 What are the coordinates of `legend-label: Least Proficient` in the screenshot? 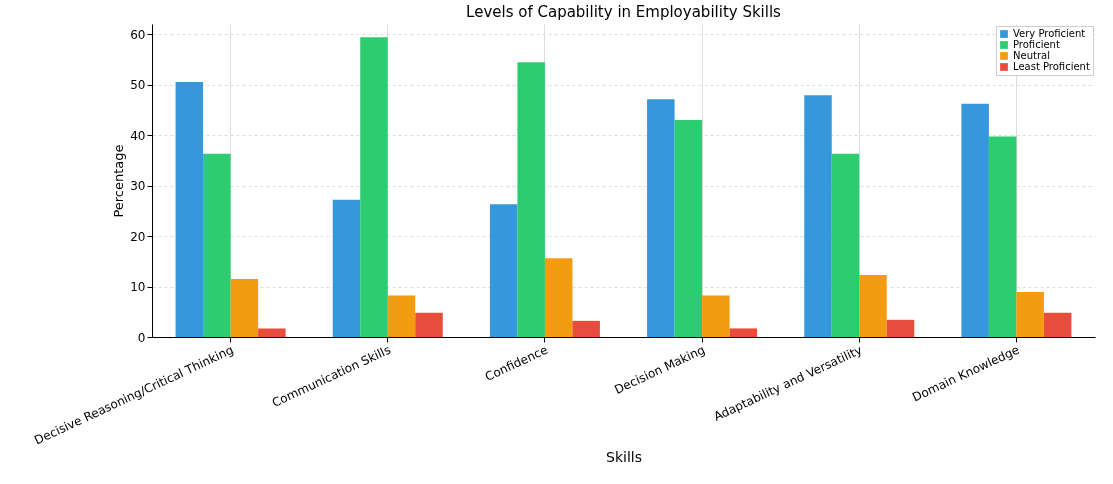 It's located at (1051, 66).